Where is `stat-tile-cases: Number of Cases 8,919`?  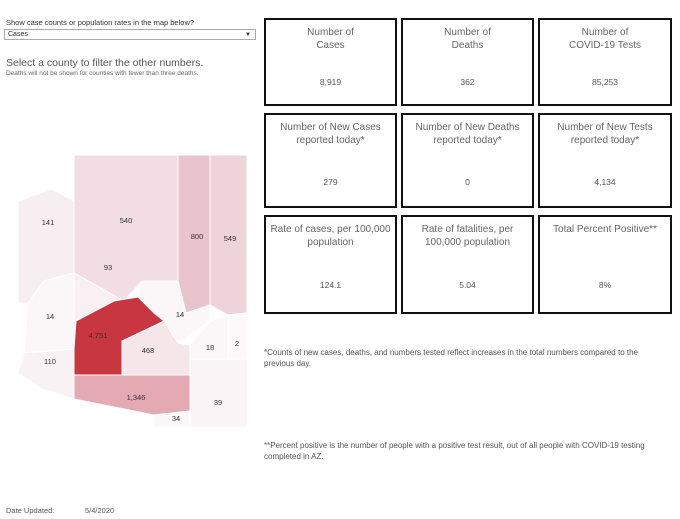
stat-tile-cases: Number of Cases 8,919 is located at coordinates (330, 62).